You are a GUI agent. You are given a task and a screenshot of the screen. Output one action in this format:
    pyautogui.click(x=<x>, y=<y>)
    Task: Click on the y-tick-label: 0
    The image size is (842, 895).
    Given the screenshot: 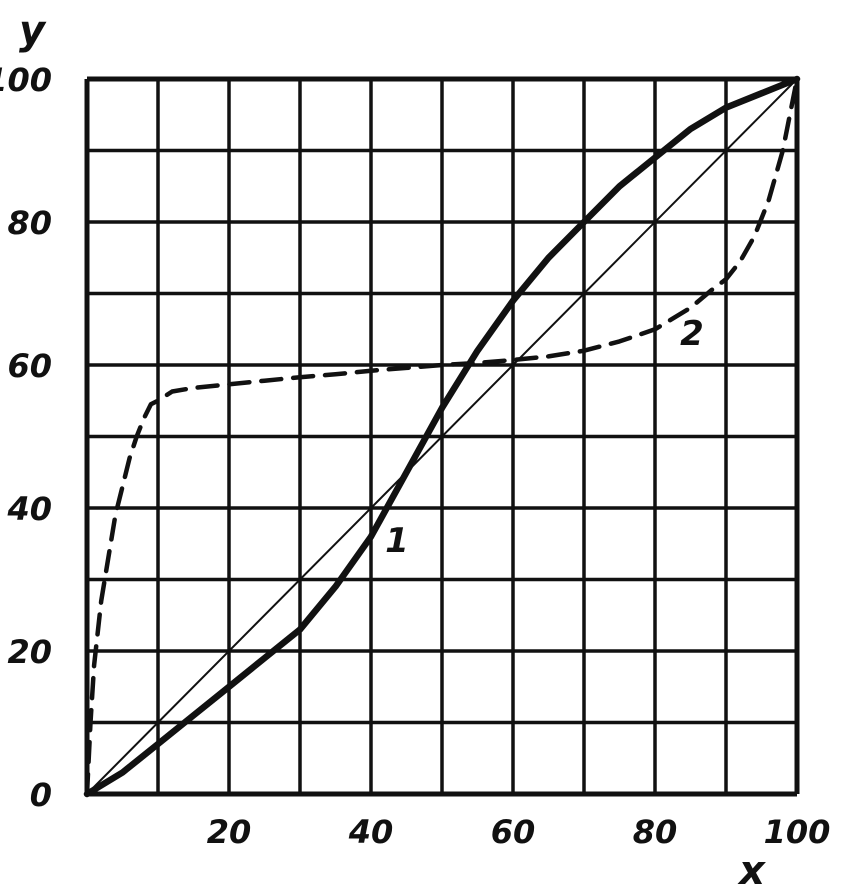 What is the action you would take?
    pyautogui.click(x=41, y=795)
    